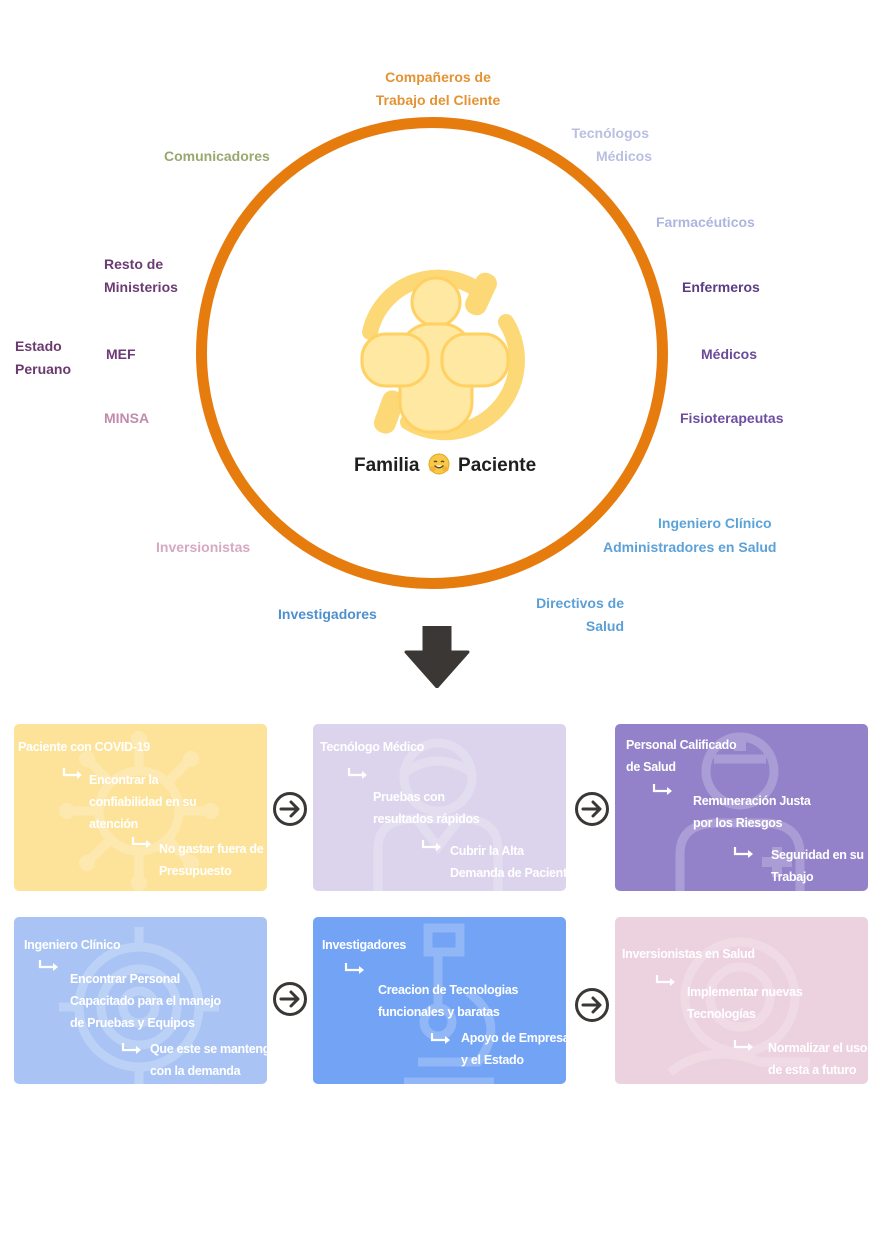 The height and width of the screenshot is (1248, 882). What do you see at coordinates (681, 756) in the screenshot?
I see `card-title: Personal Calificado de Salud` at bounding box center [681, 756].